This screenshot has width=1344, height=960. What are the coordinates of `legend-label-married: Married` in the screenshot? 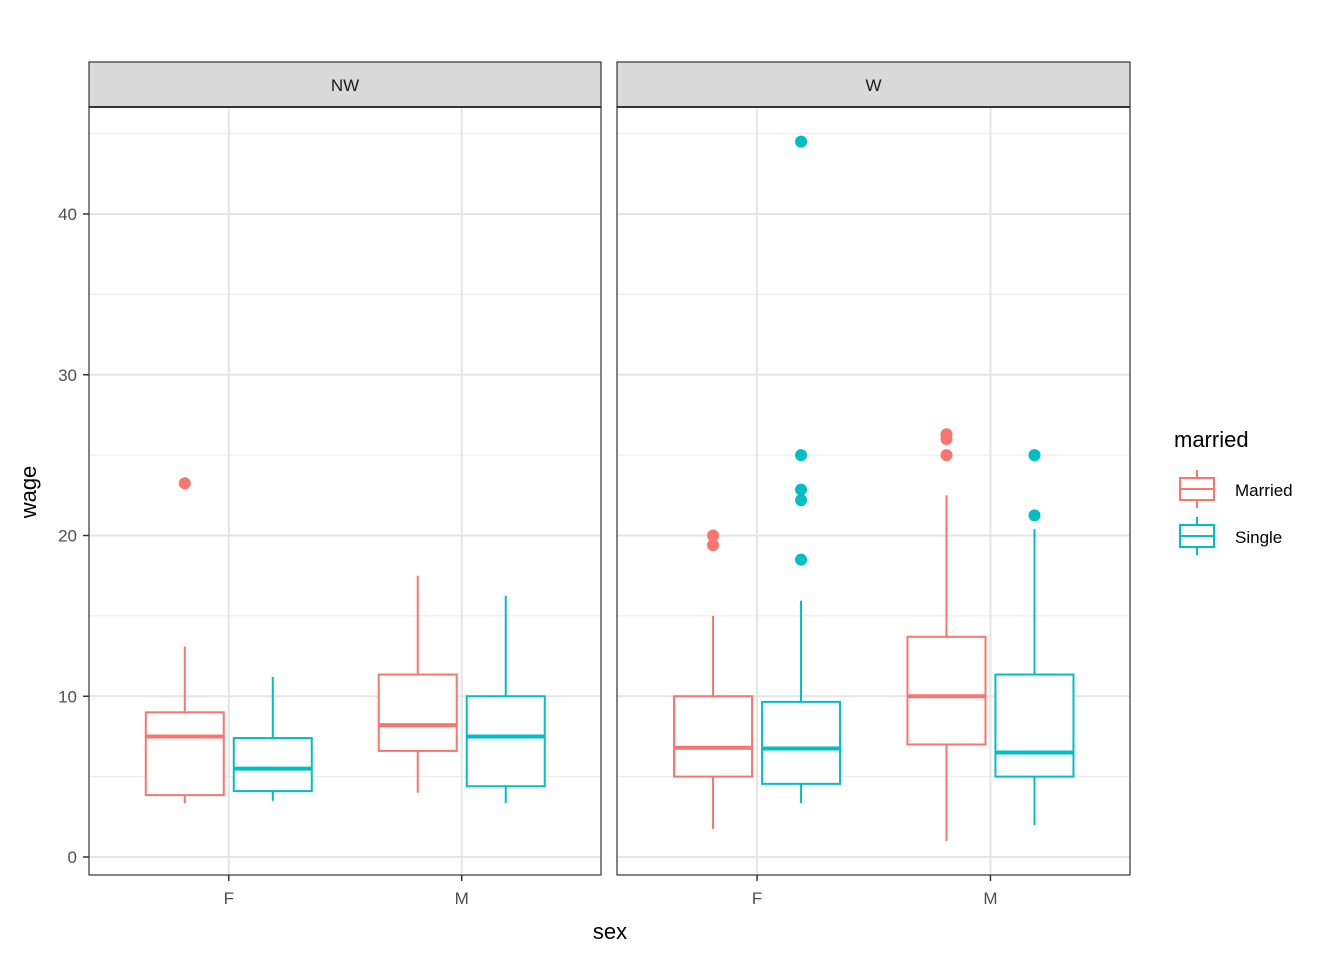 It's located at (1264, 490).